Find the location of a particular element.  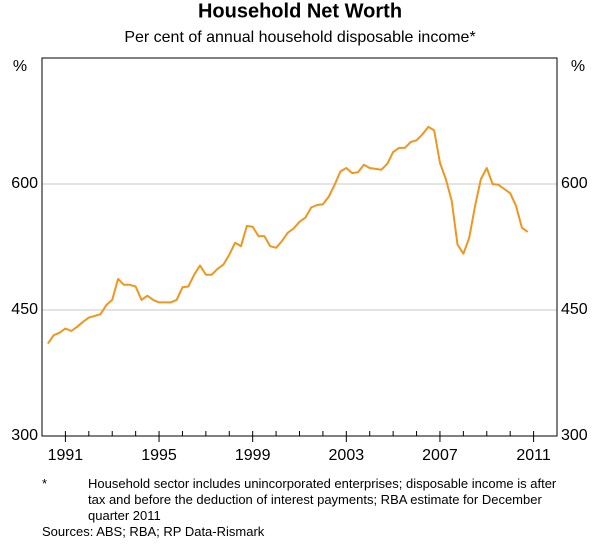

y-tick-label-right: 300 is located at coordinates (574, 435).